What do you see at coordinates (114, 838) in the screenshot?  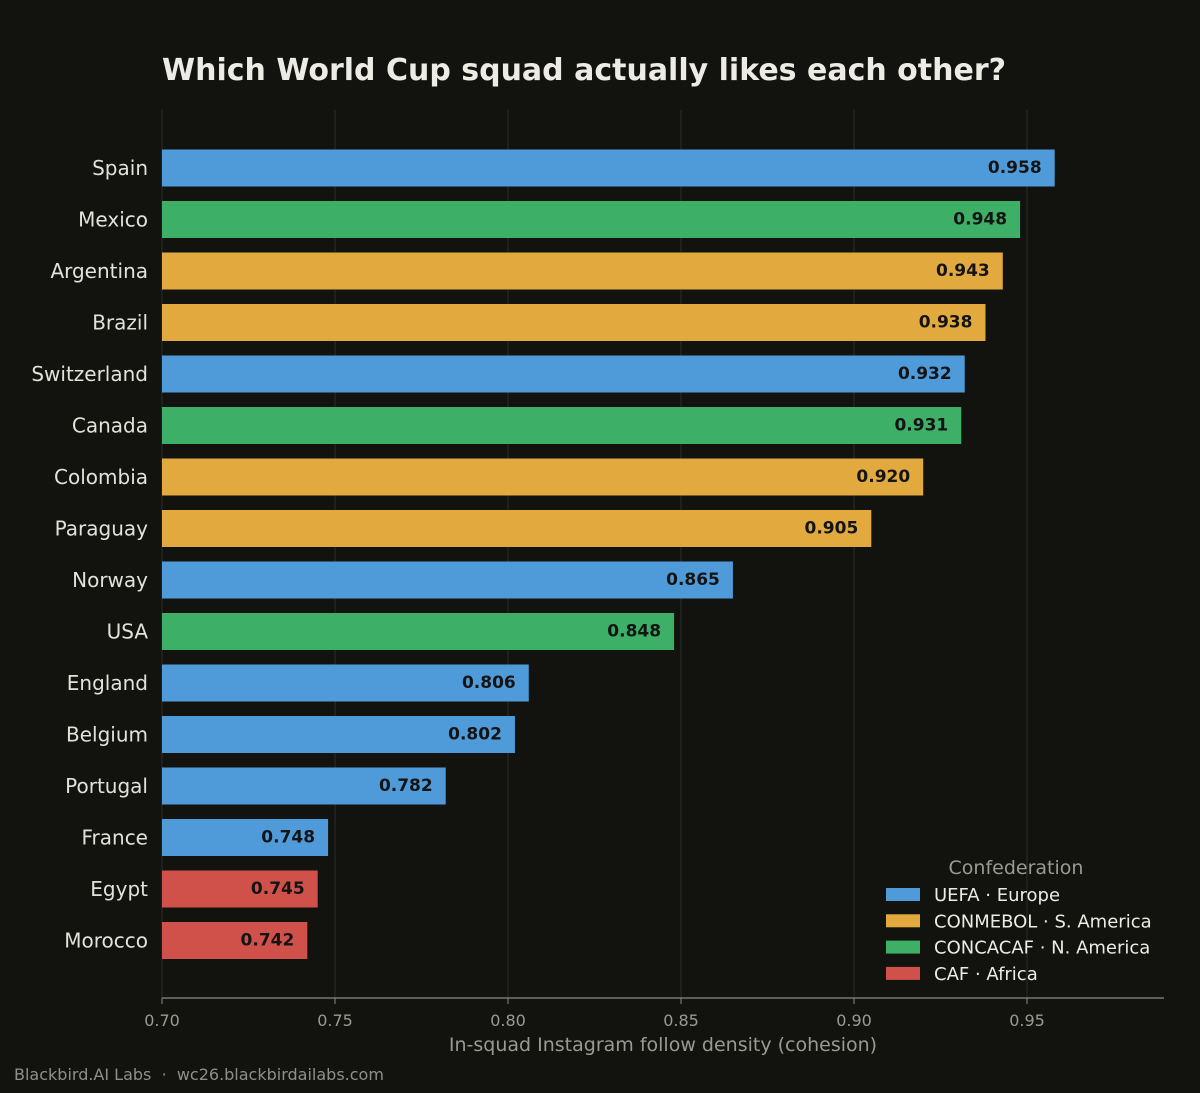 I see `y-tick-label: France` at bounding box center [114, 838].